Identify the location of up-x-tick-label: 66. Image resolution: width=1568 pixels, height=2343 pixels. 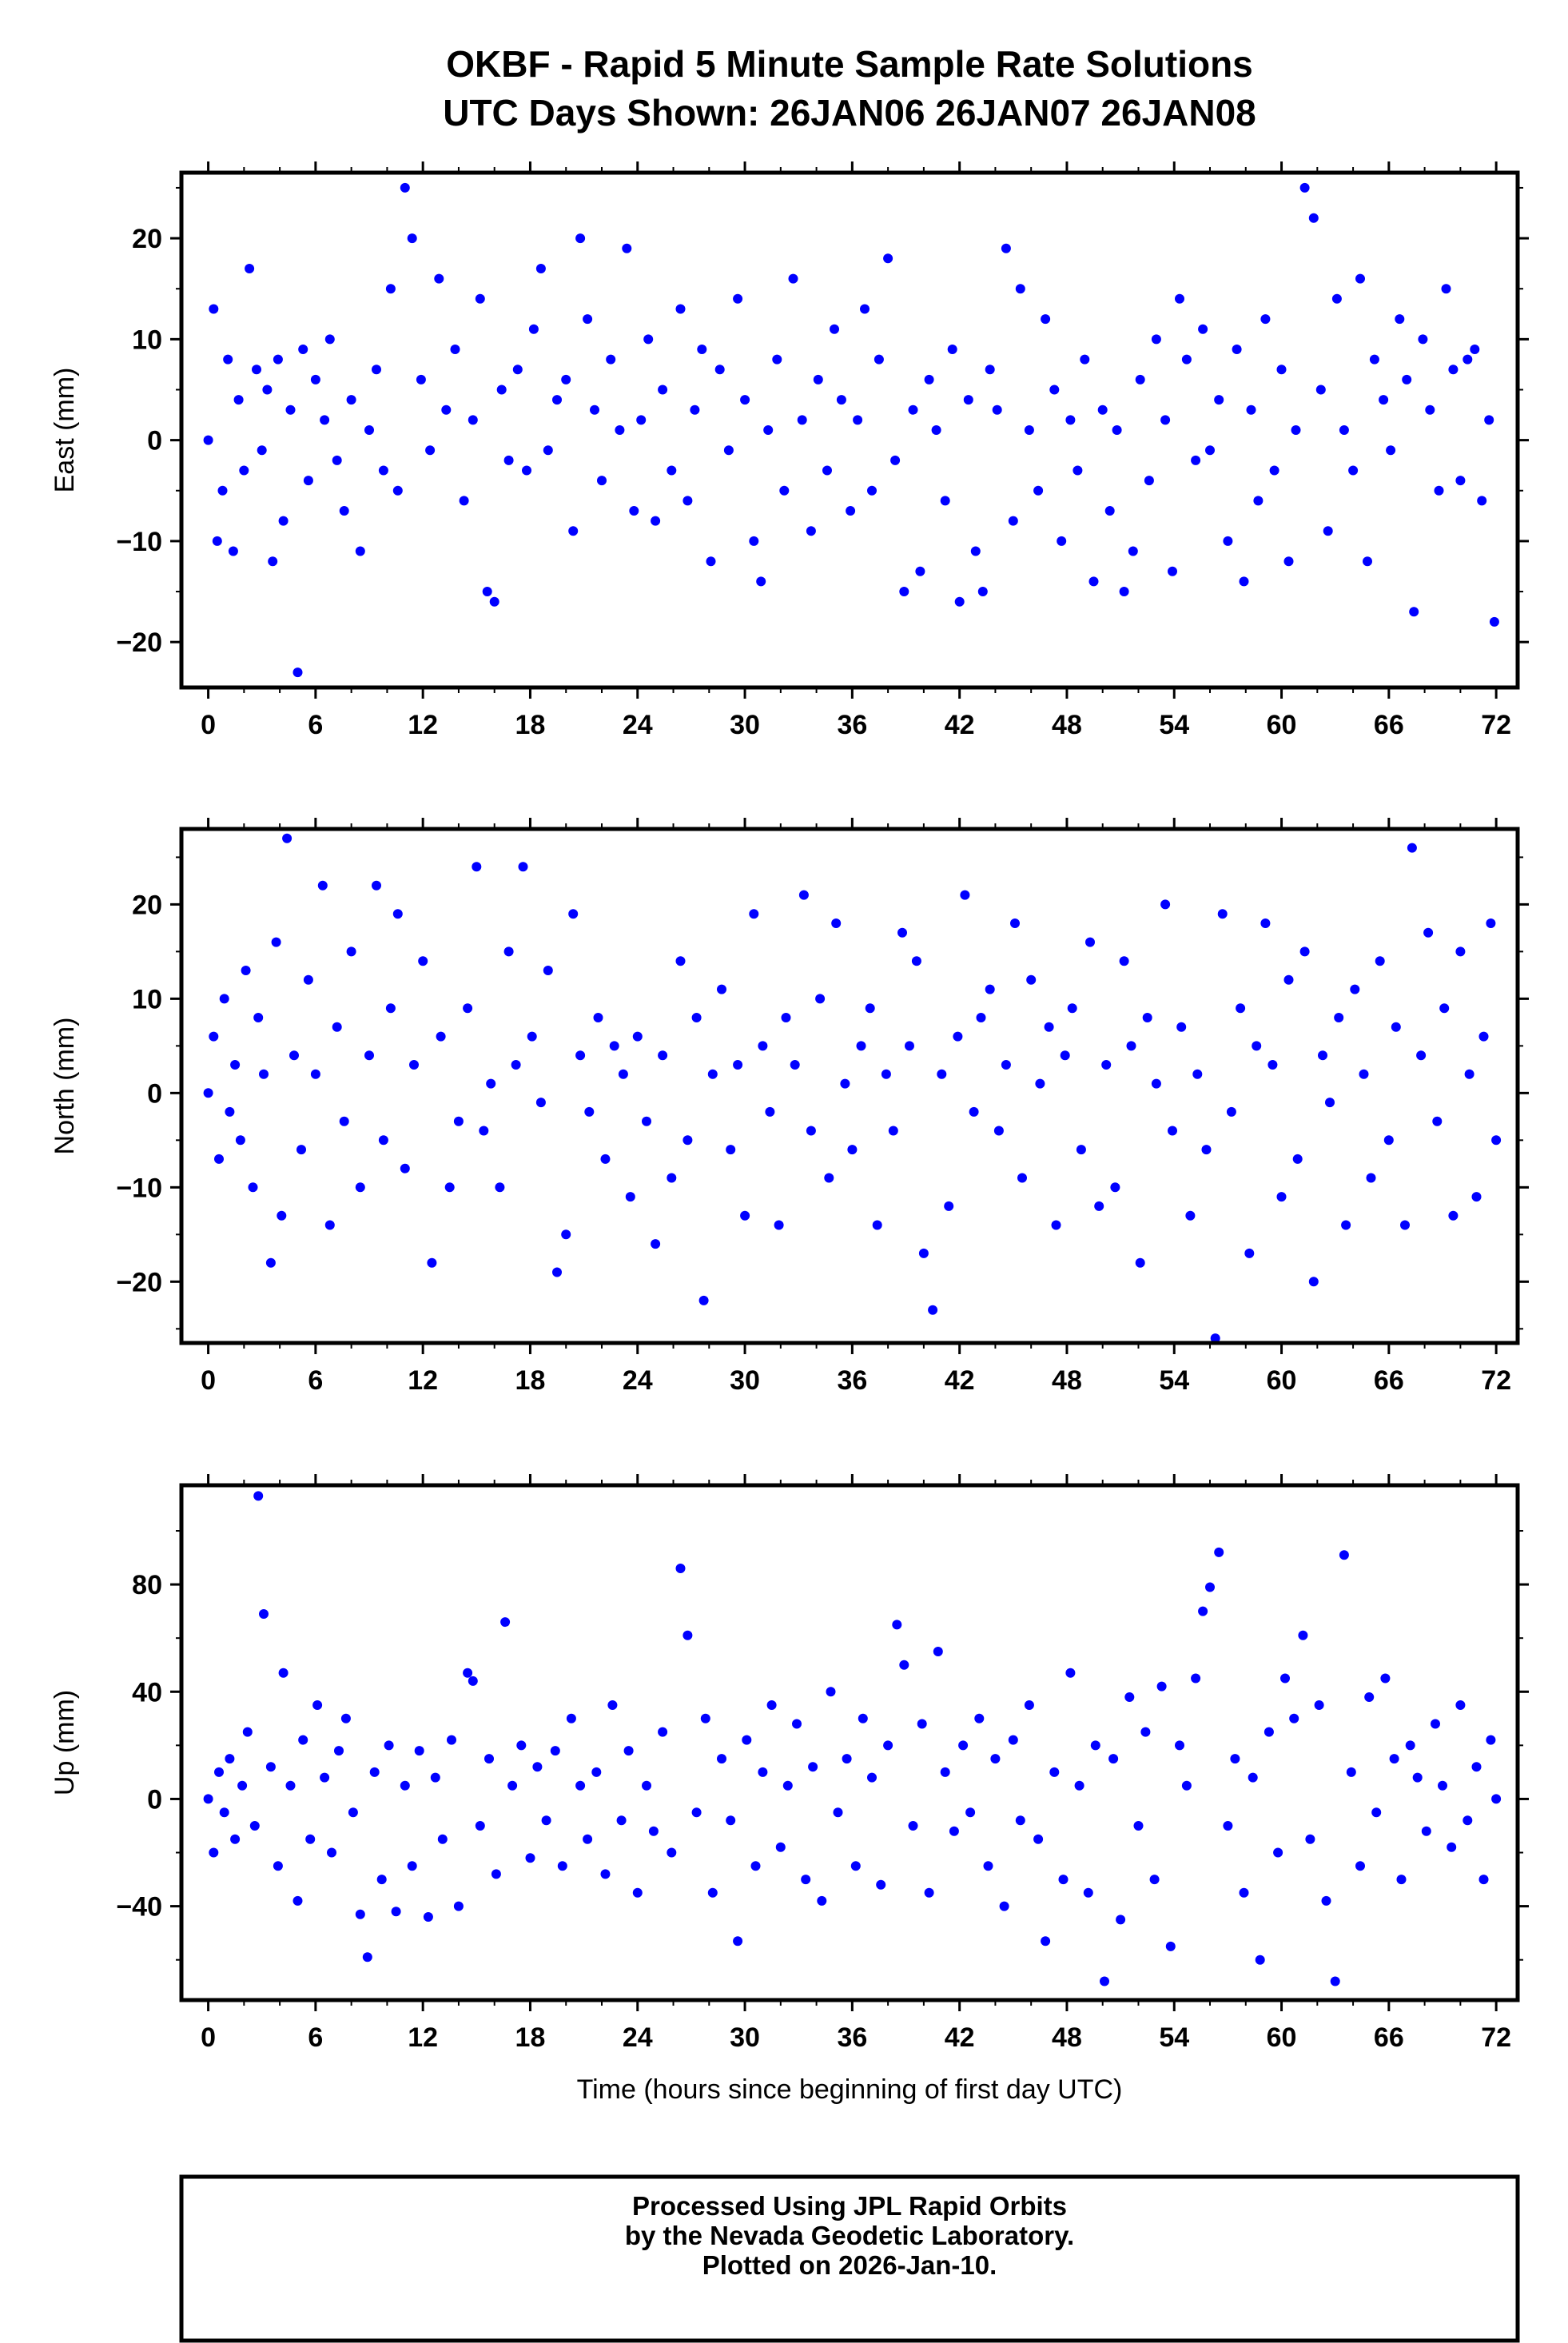
(1389, 2037).